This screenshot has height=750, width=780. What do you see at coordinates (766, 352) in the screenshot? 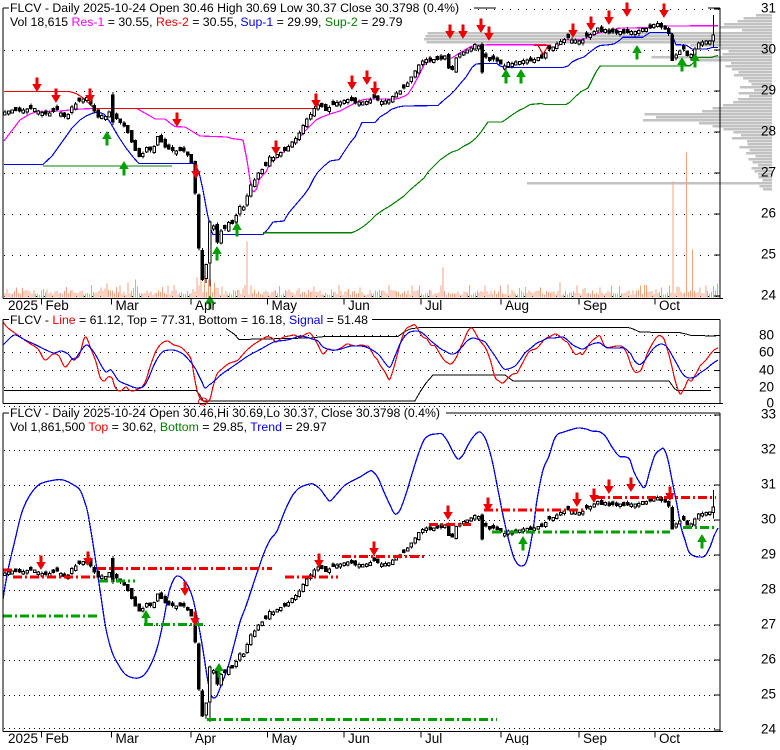
I see `svg-text: 60` at bounding box center [766, 352].